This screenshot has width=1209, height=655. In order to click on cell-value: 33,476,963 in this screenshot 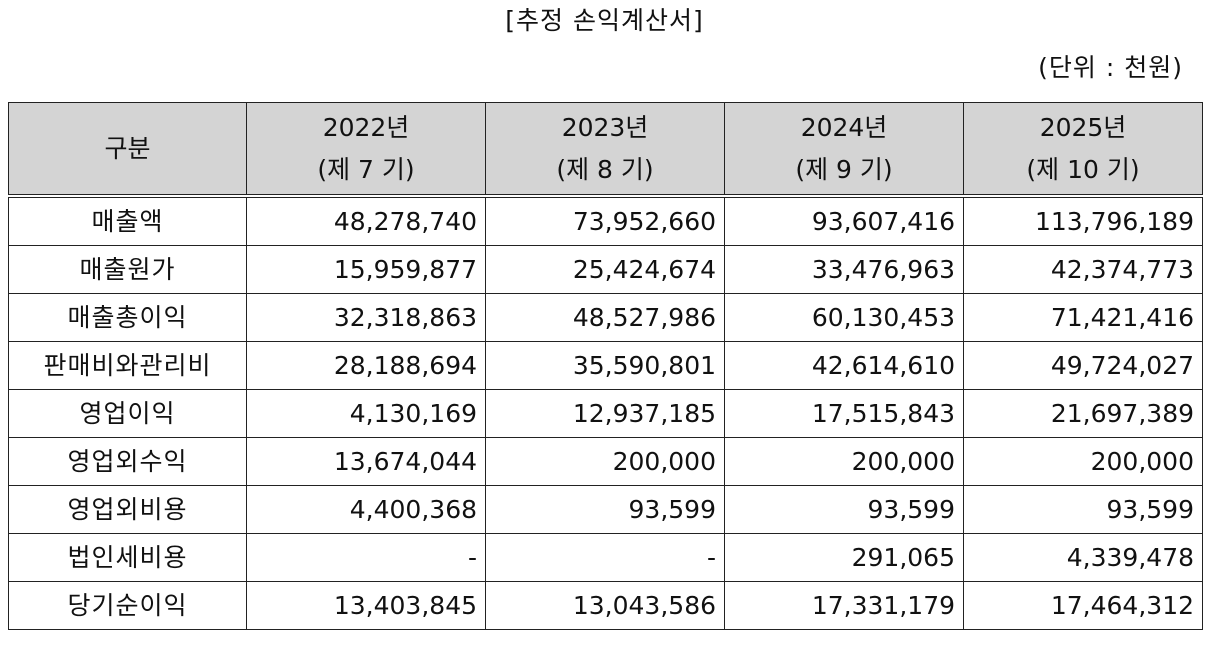, I will do `click(844, 269)`.